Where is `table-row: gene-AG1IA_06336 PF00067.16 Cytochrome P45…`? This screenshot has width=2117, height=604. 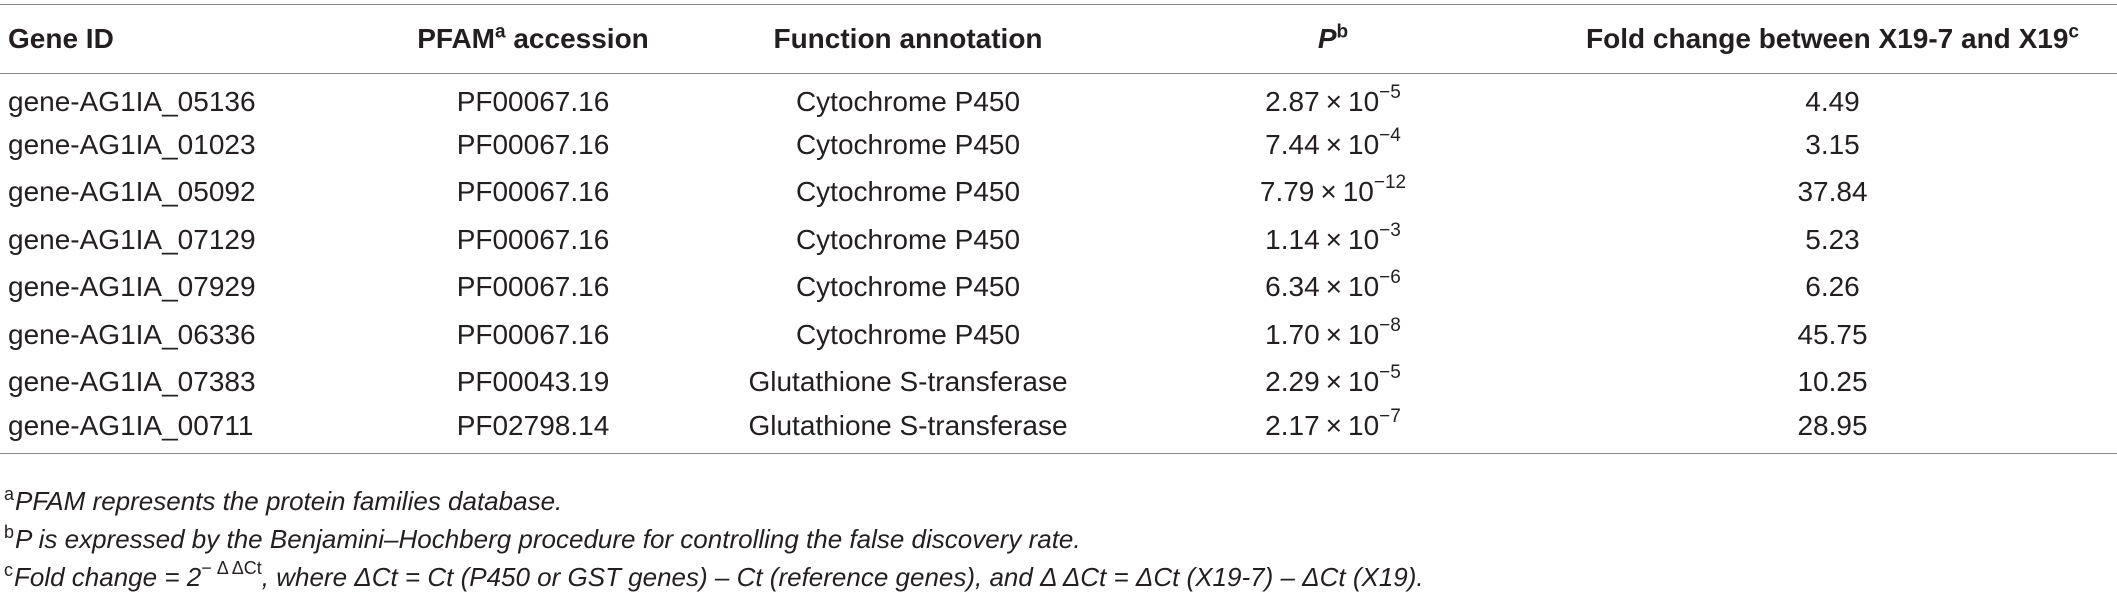 table-row: gene-AG1IA_06336 PF00067.16 Cytochrome P45… is located at coordinates (1058, 335).